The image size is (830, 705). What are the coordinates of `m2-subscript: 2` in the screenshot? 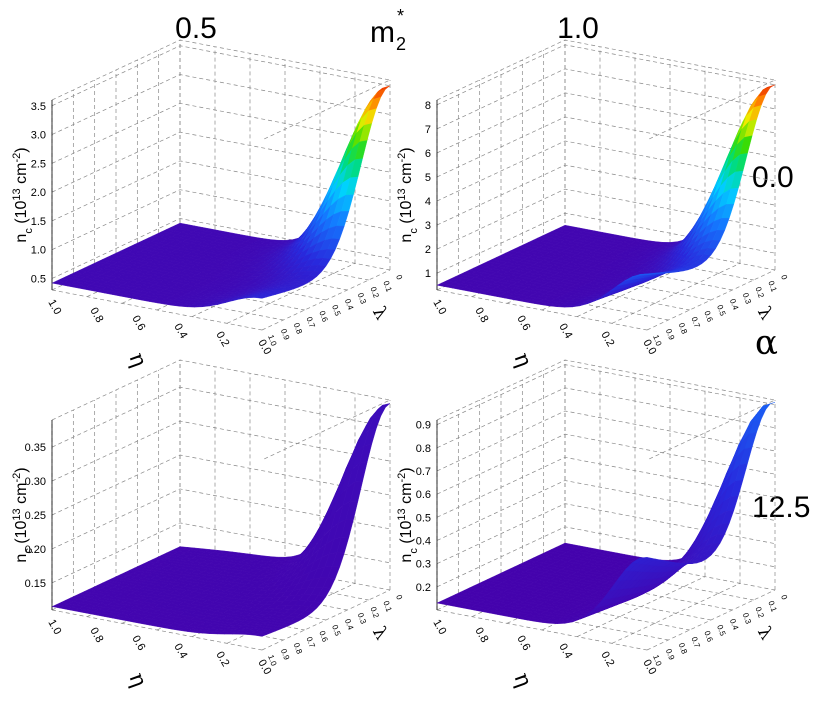 It's located at (401, 44).